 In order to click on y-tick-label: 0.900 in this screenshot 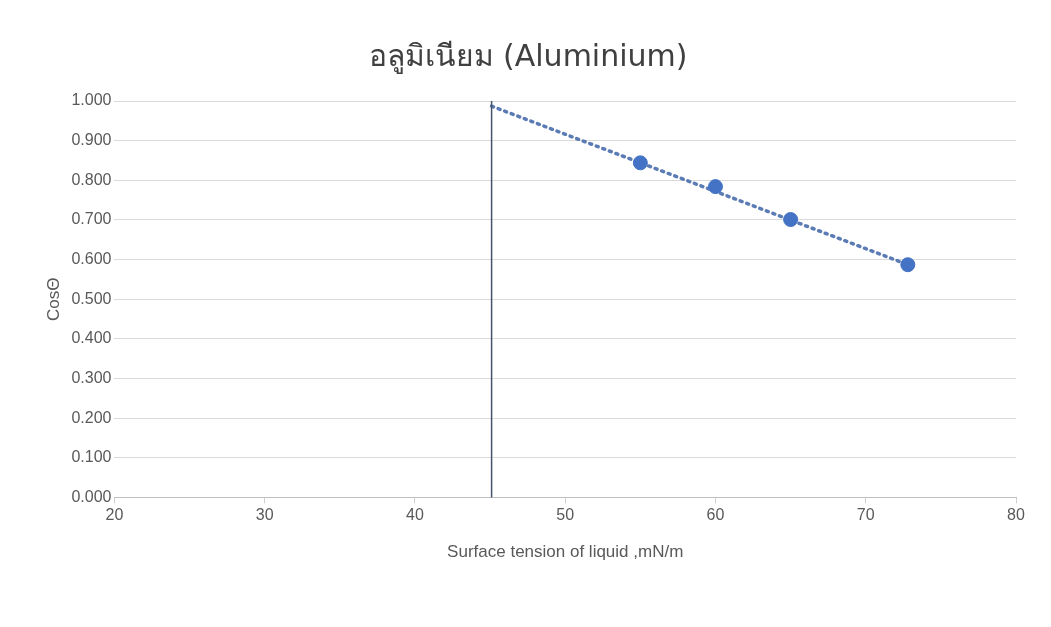, I will do `click(91, 140)`.